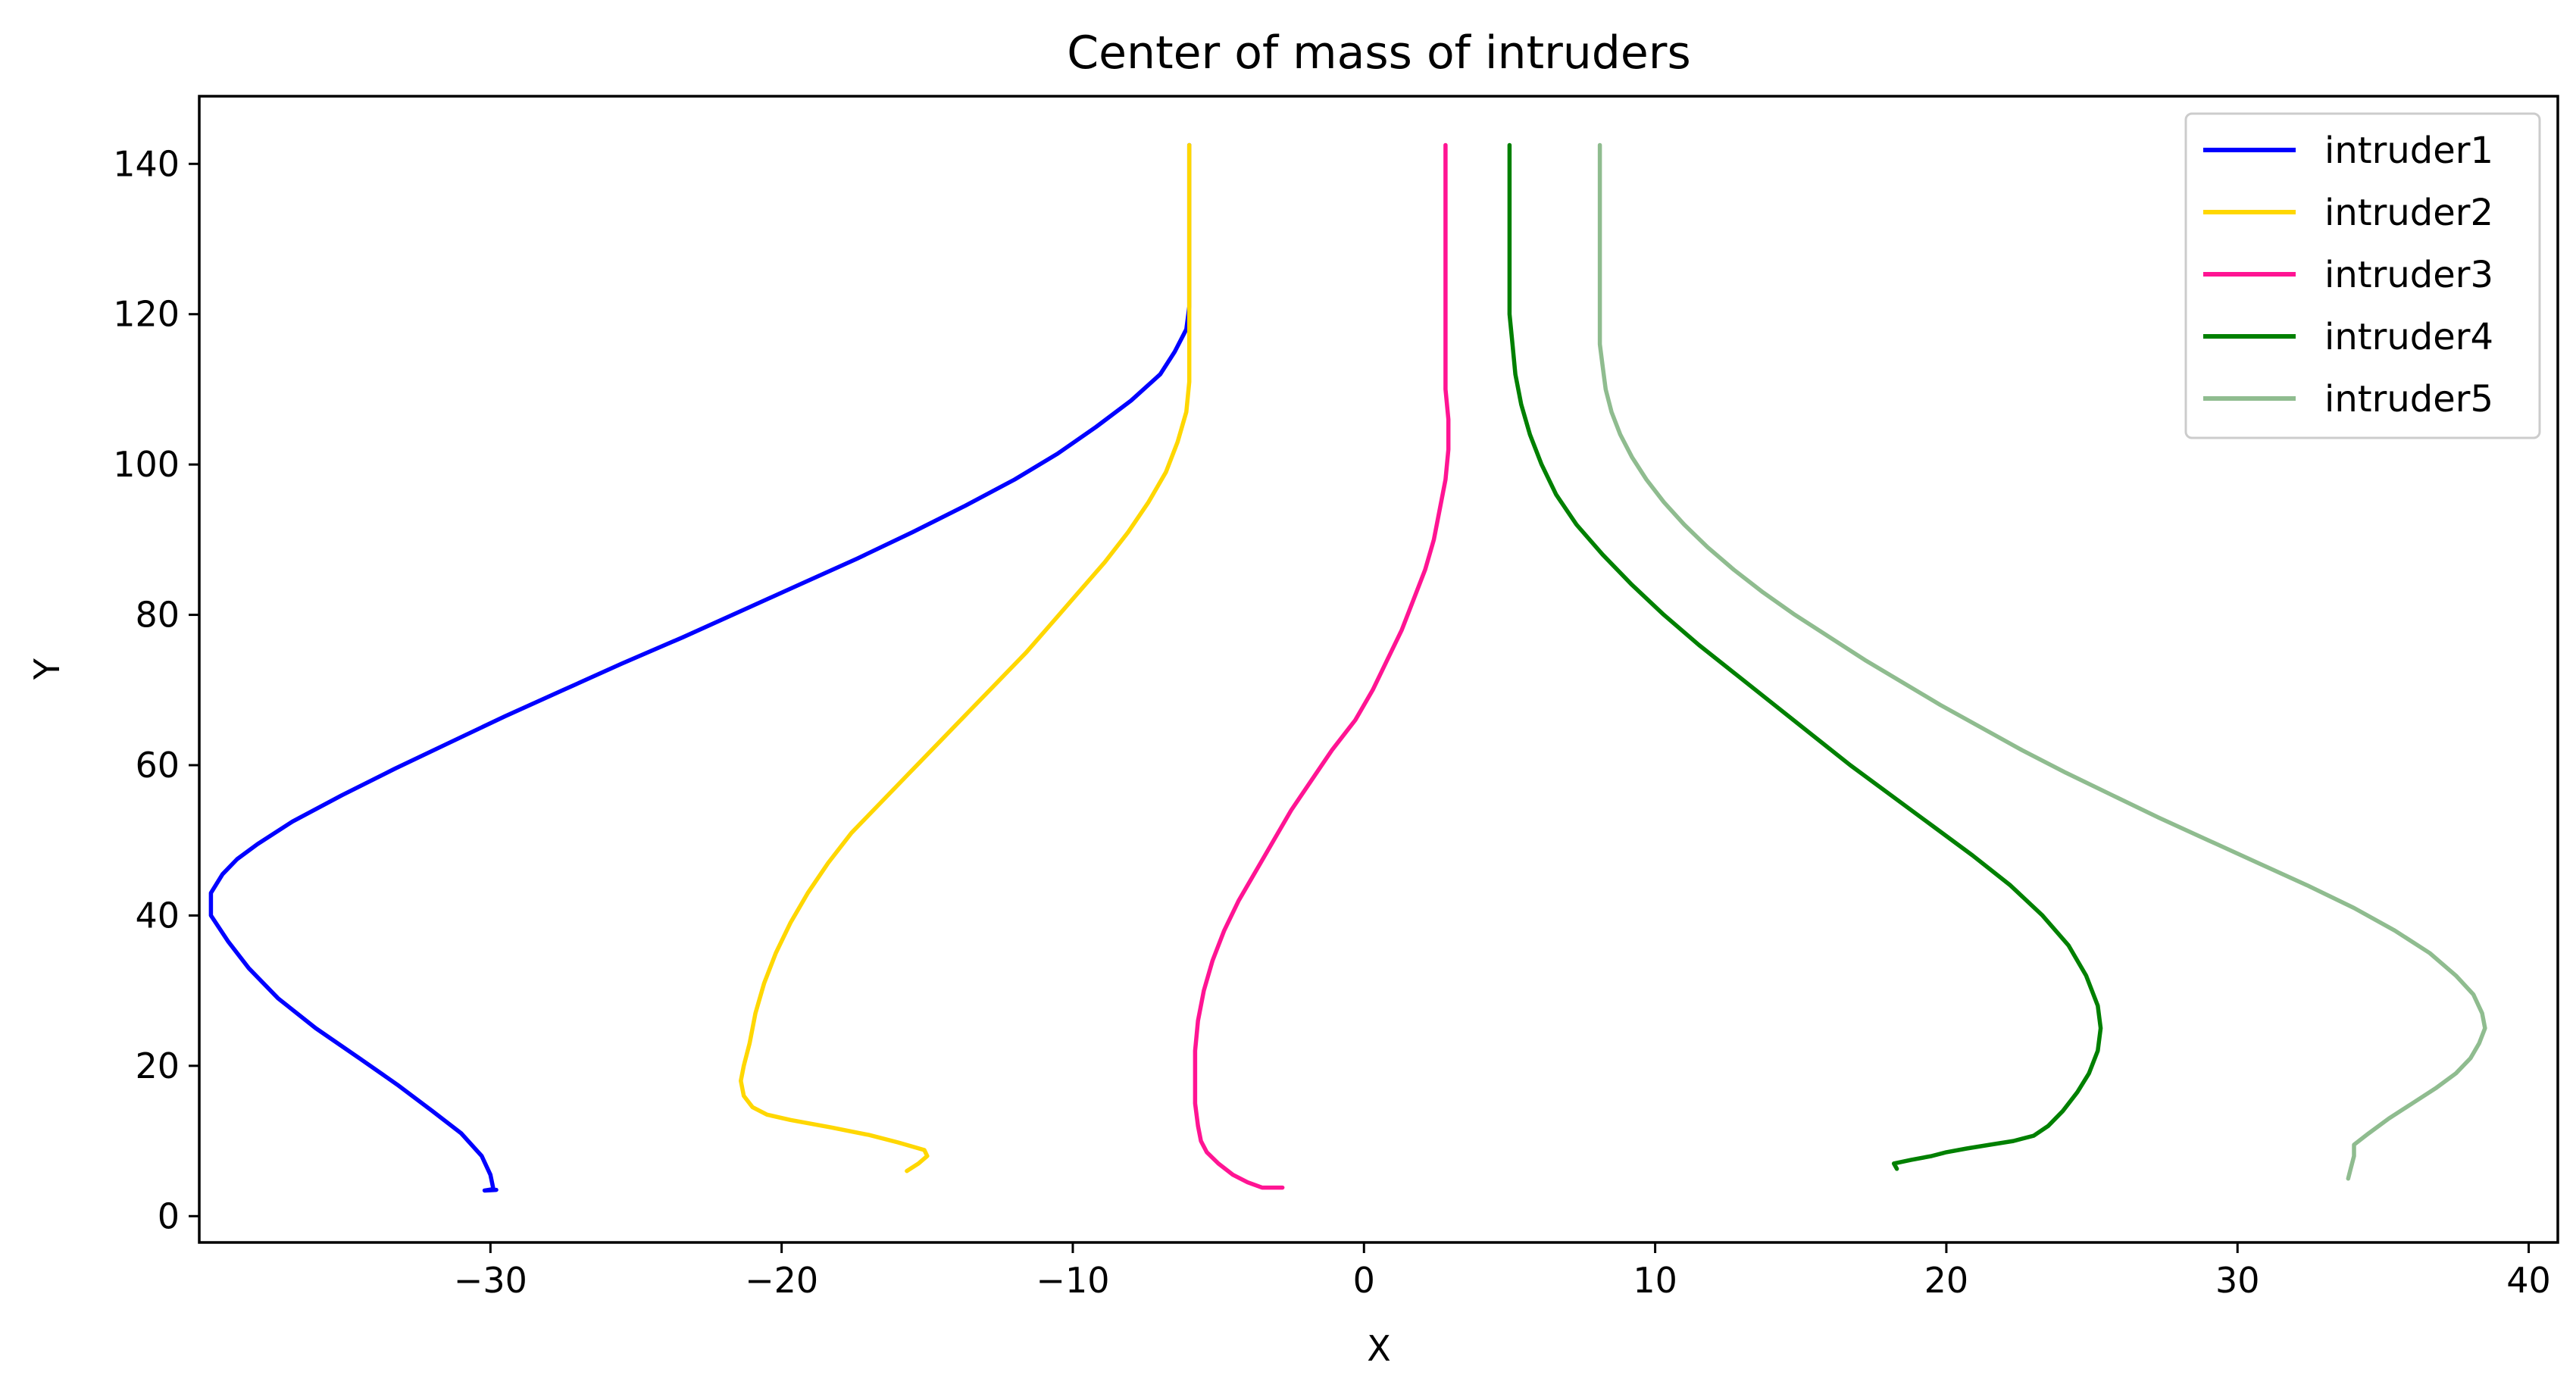  I want to click on y-tick-label: 140, so click(146, 163).